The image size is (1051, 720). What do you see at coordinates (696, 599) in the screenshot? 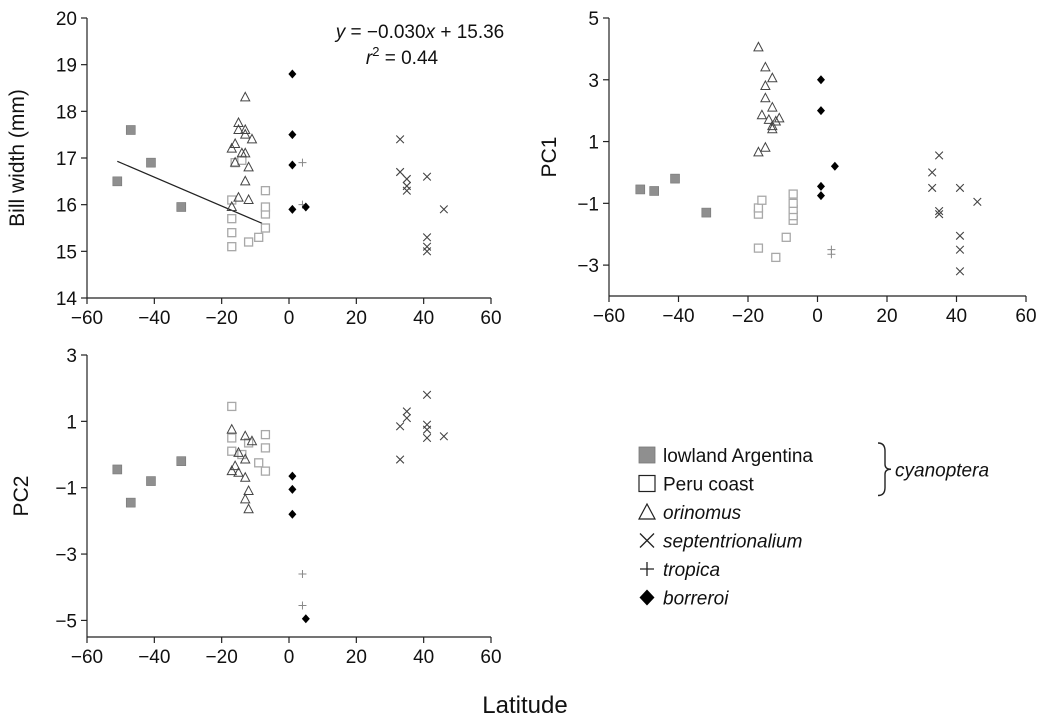
I see `legend-label-borreroi: borreroi` at bounding box center [696, 599].